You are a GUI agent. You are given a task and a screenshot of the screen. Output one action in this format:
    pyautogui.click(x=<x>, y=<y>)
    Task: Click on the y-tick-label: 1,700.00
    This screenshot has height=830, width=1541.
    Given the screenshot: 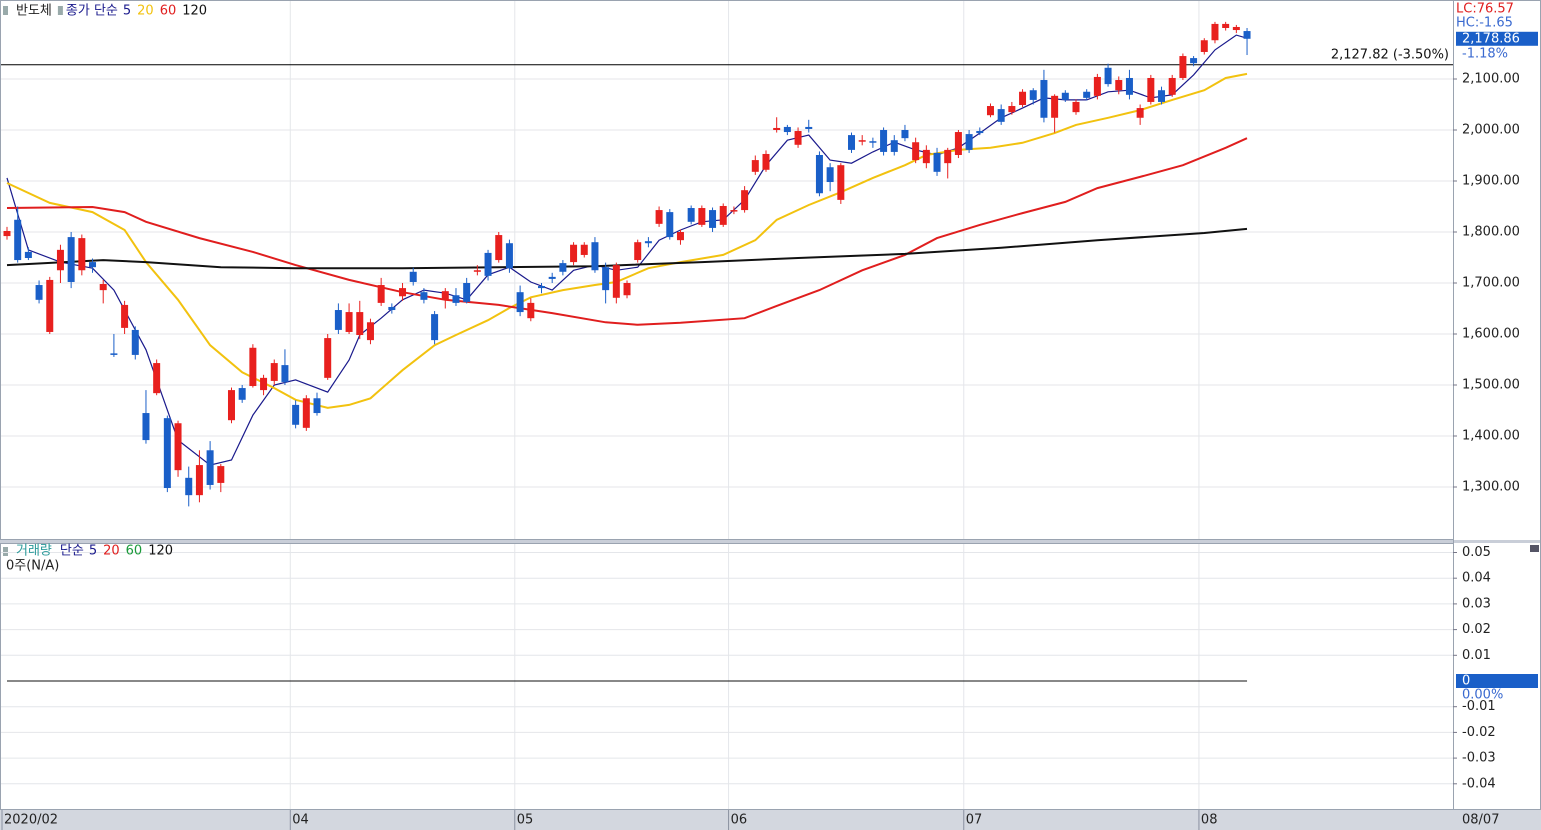 What is the action you would take?
    pyautogui.click(x=1491, y=283)
    